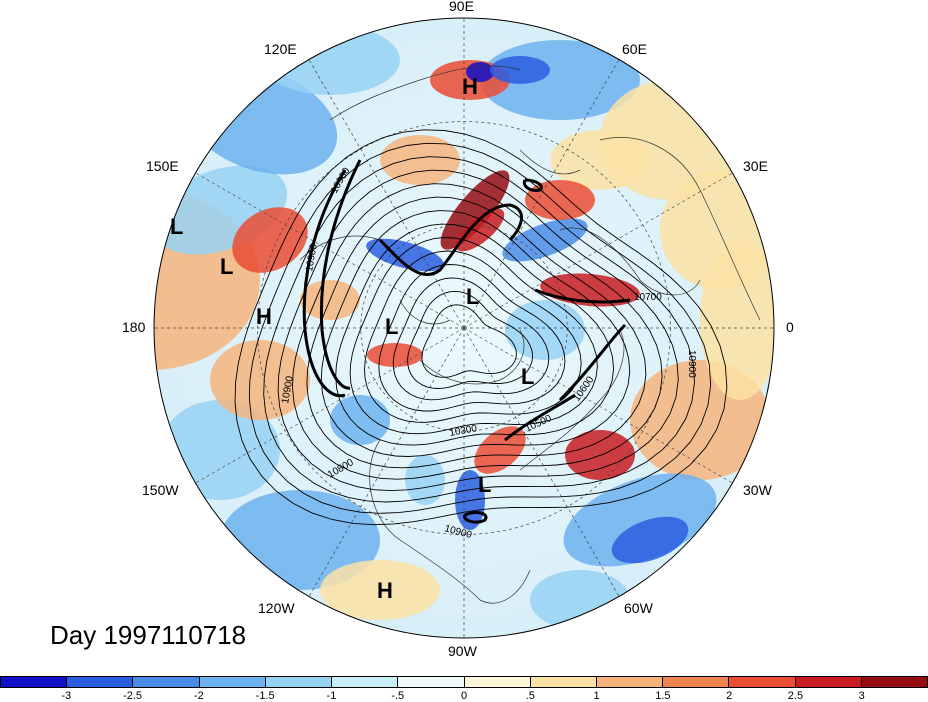 Image resolution: width=928 pixels, height=702 pixels. Describe the element at coordinates (134, 327) in the screenshot. I see `longitude-label-180: 180` at that location.